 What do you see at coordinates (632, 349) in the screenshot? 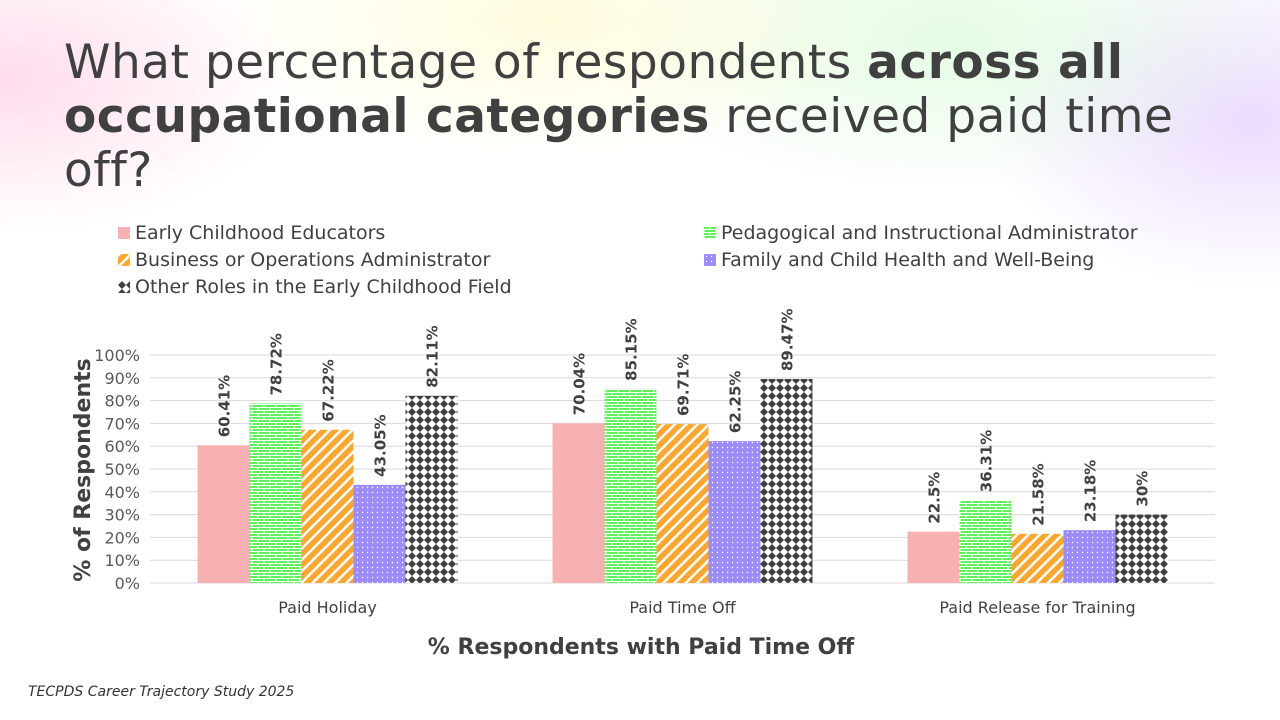
I see `data-label: 85.15%` at bounding box center [632, 349].